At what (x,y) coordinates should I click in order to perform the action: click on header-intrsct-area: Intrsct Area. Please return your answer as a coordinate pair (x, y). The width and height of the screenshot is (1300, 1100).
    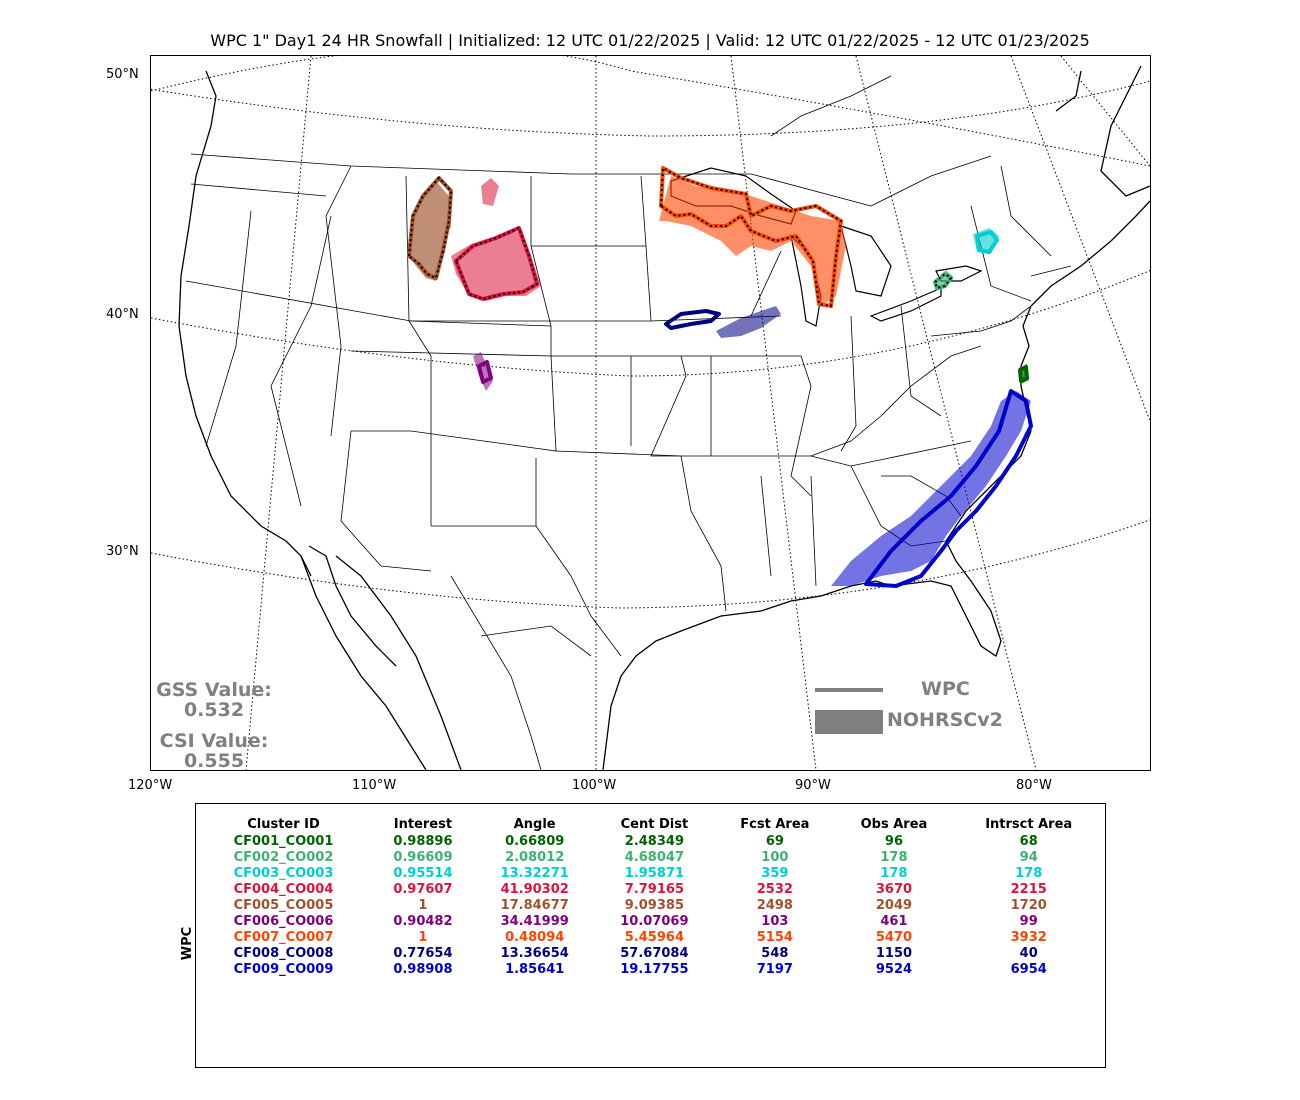
    Looking at the image, I should click on (1029, 824).